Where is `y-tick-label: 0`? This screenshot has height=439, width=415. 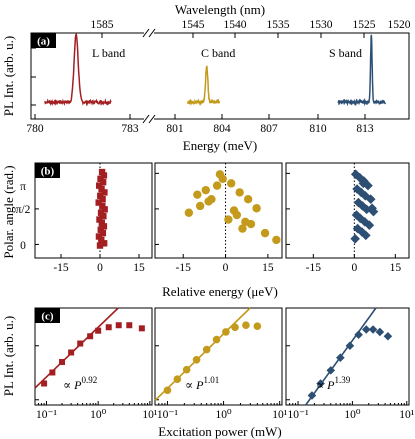 y-tick-label: 0 is located at coordinates (23, 246).